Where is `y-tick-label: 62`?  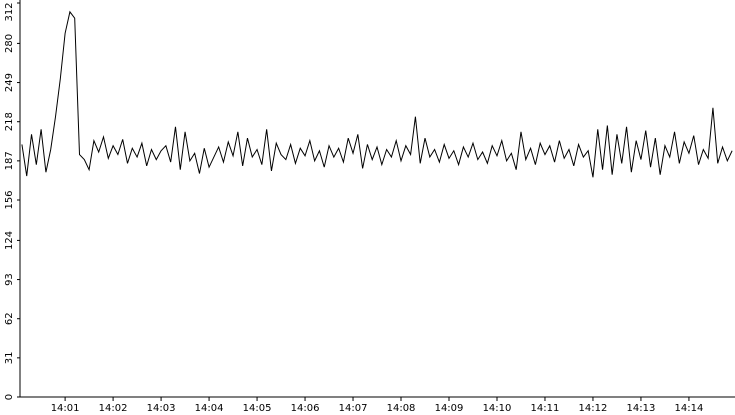 y-tick-label: 62 is located at coordinates (9, 318).